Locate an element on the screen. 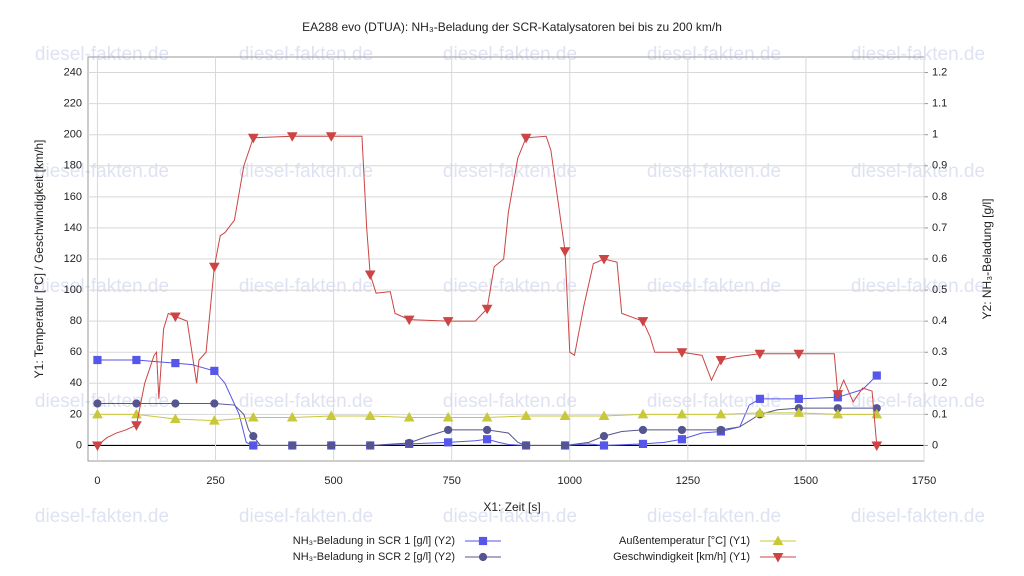  y2-tick-label: 1.2 is located at coordinates (939, 72).